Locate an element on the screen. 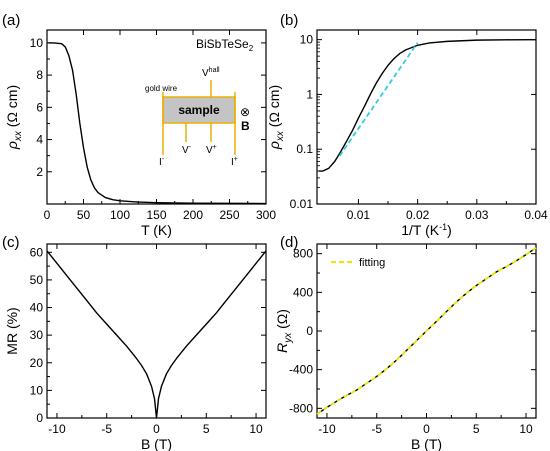 The image size is (550, 451). y-tick-label: -400 is located at coordinates (301, 370).